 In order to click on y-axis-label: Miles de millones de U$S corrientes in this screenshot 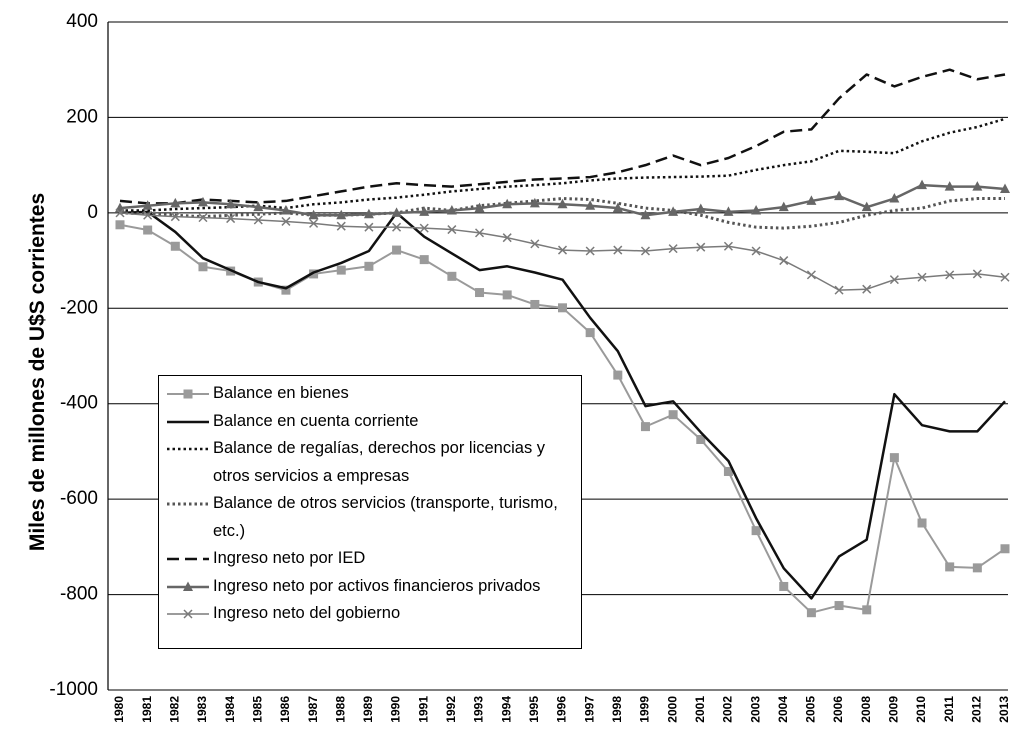, I will do `click(37, 372)`.